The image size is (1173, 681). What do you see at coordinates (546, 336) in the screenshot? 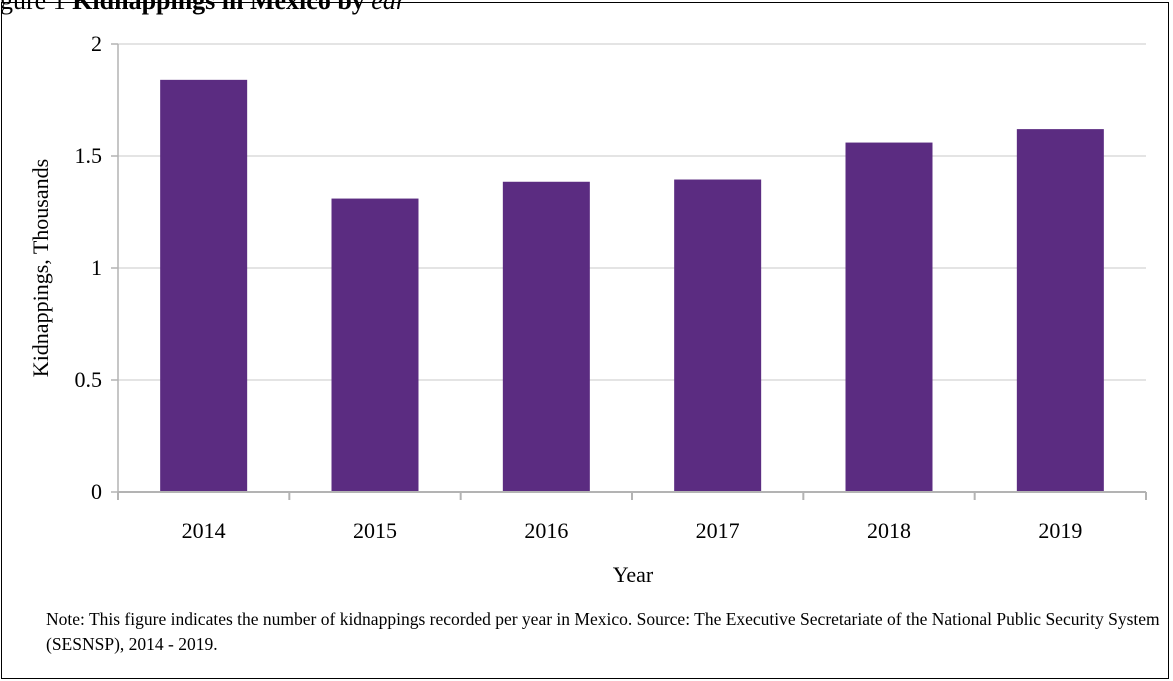
I see `bar-2016` at bounding box center [546, 336].